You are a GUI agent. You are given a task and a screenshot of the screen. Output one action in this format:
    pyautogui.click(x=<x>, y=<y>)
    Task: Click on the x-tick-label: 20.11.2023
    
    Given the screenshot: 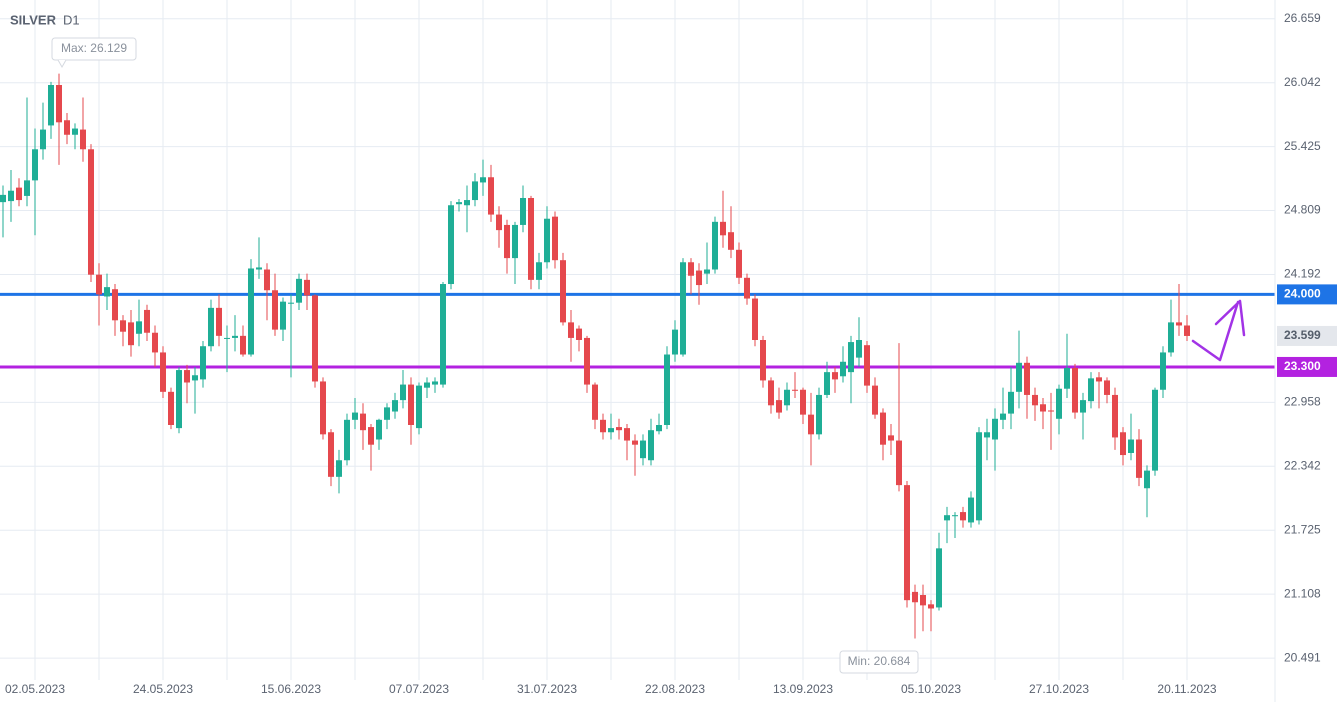 What is the action you would take?
    pyautogui.click(x=1186, y=689)
    